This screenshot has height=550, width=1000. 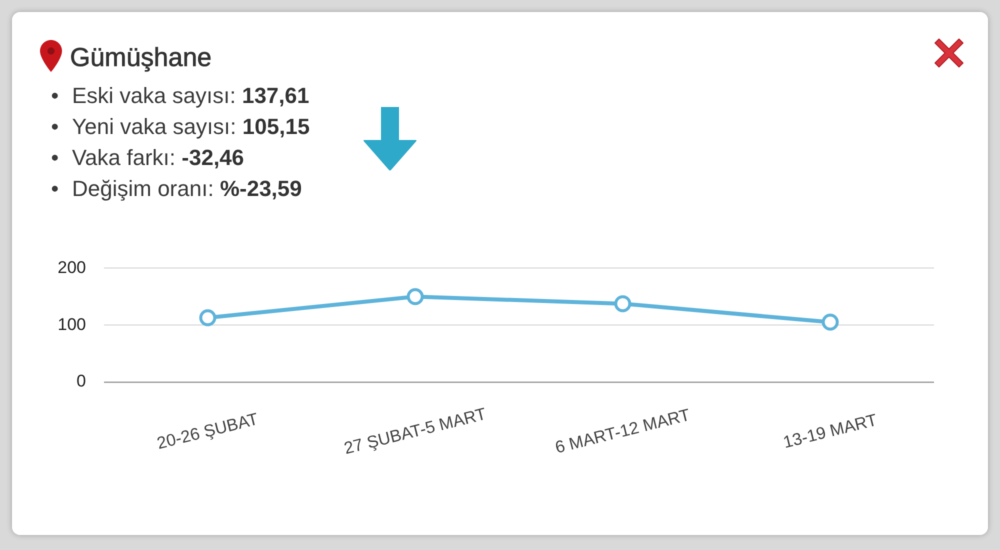 I want to click on y-tick-label: 200, so click(x=72, y=267).